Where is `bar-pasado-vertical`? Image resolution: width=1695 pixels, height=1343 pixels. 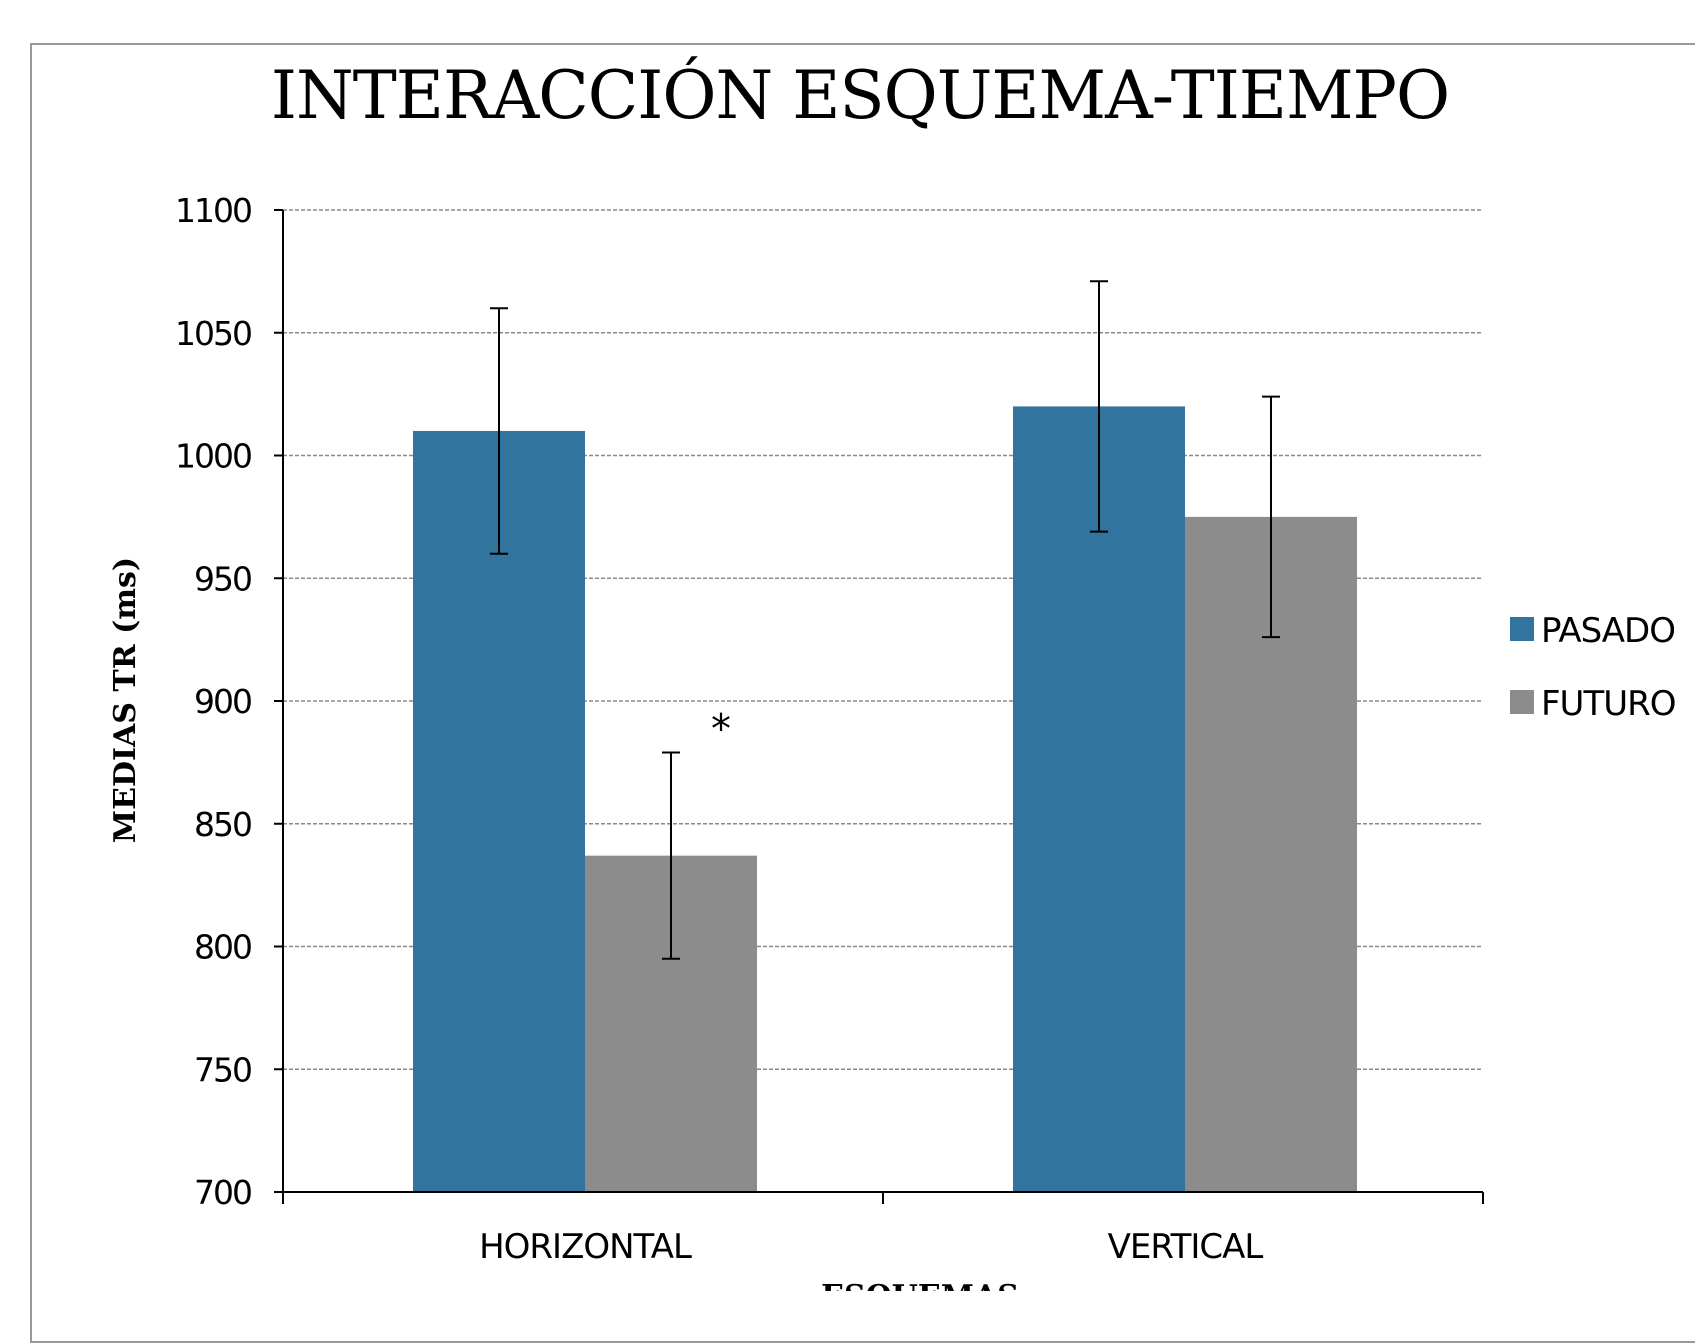 bar-pasado-vertical is located at coordinates (1099, 799).